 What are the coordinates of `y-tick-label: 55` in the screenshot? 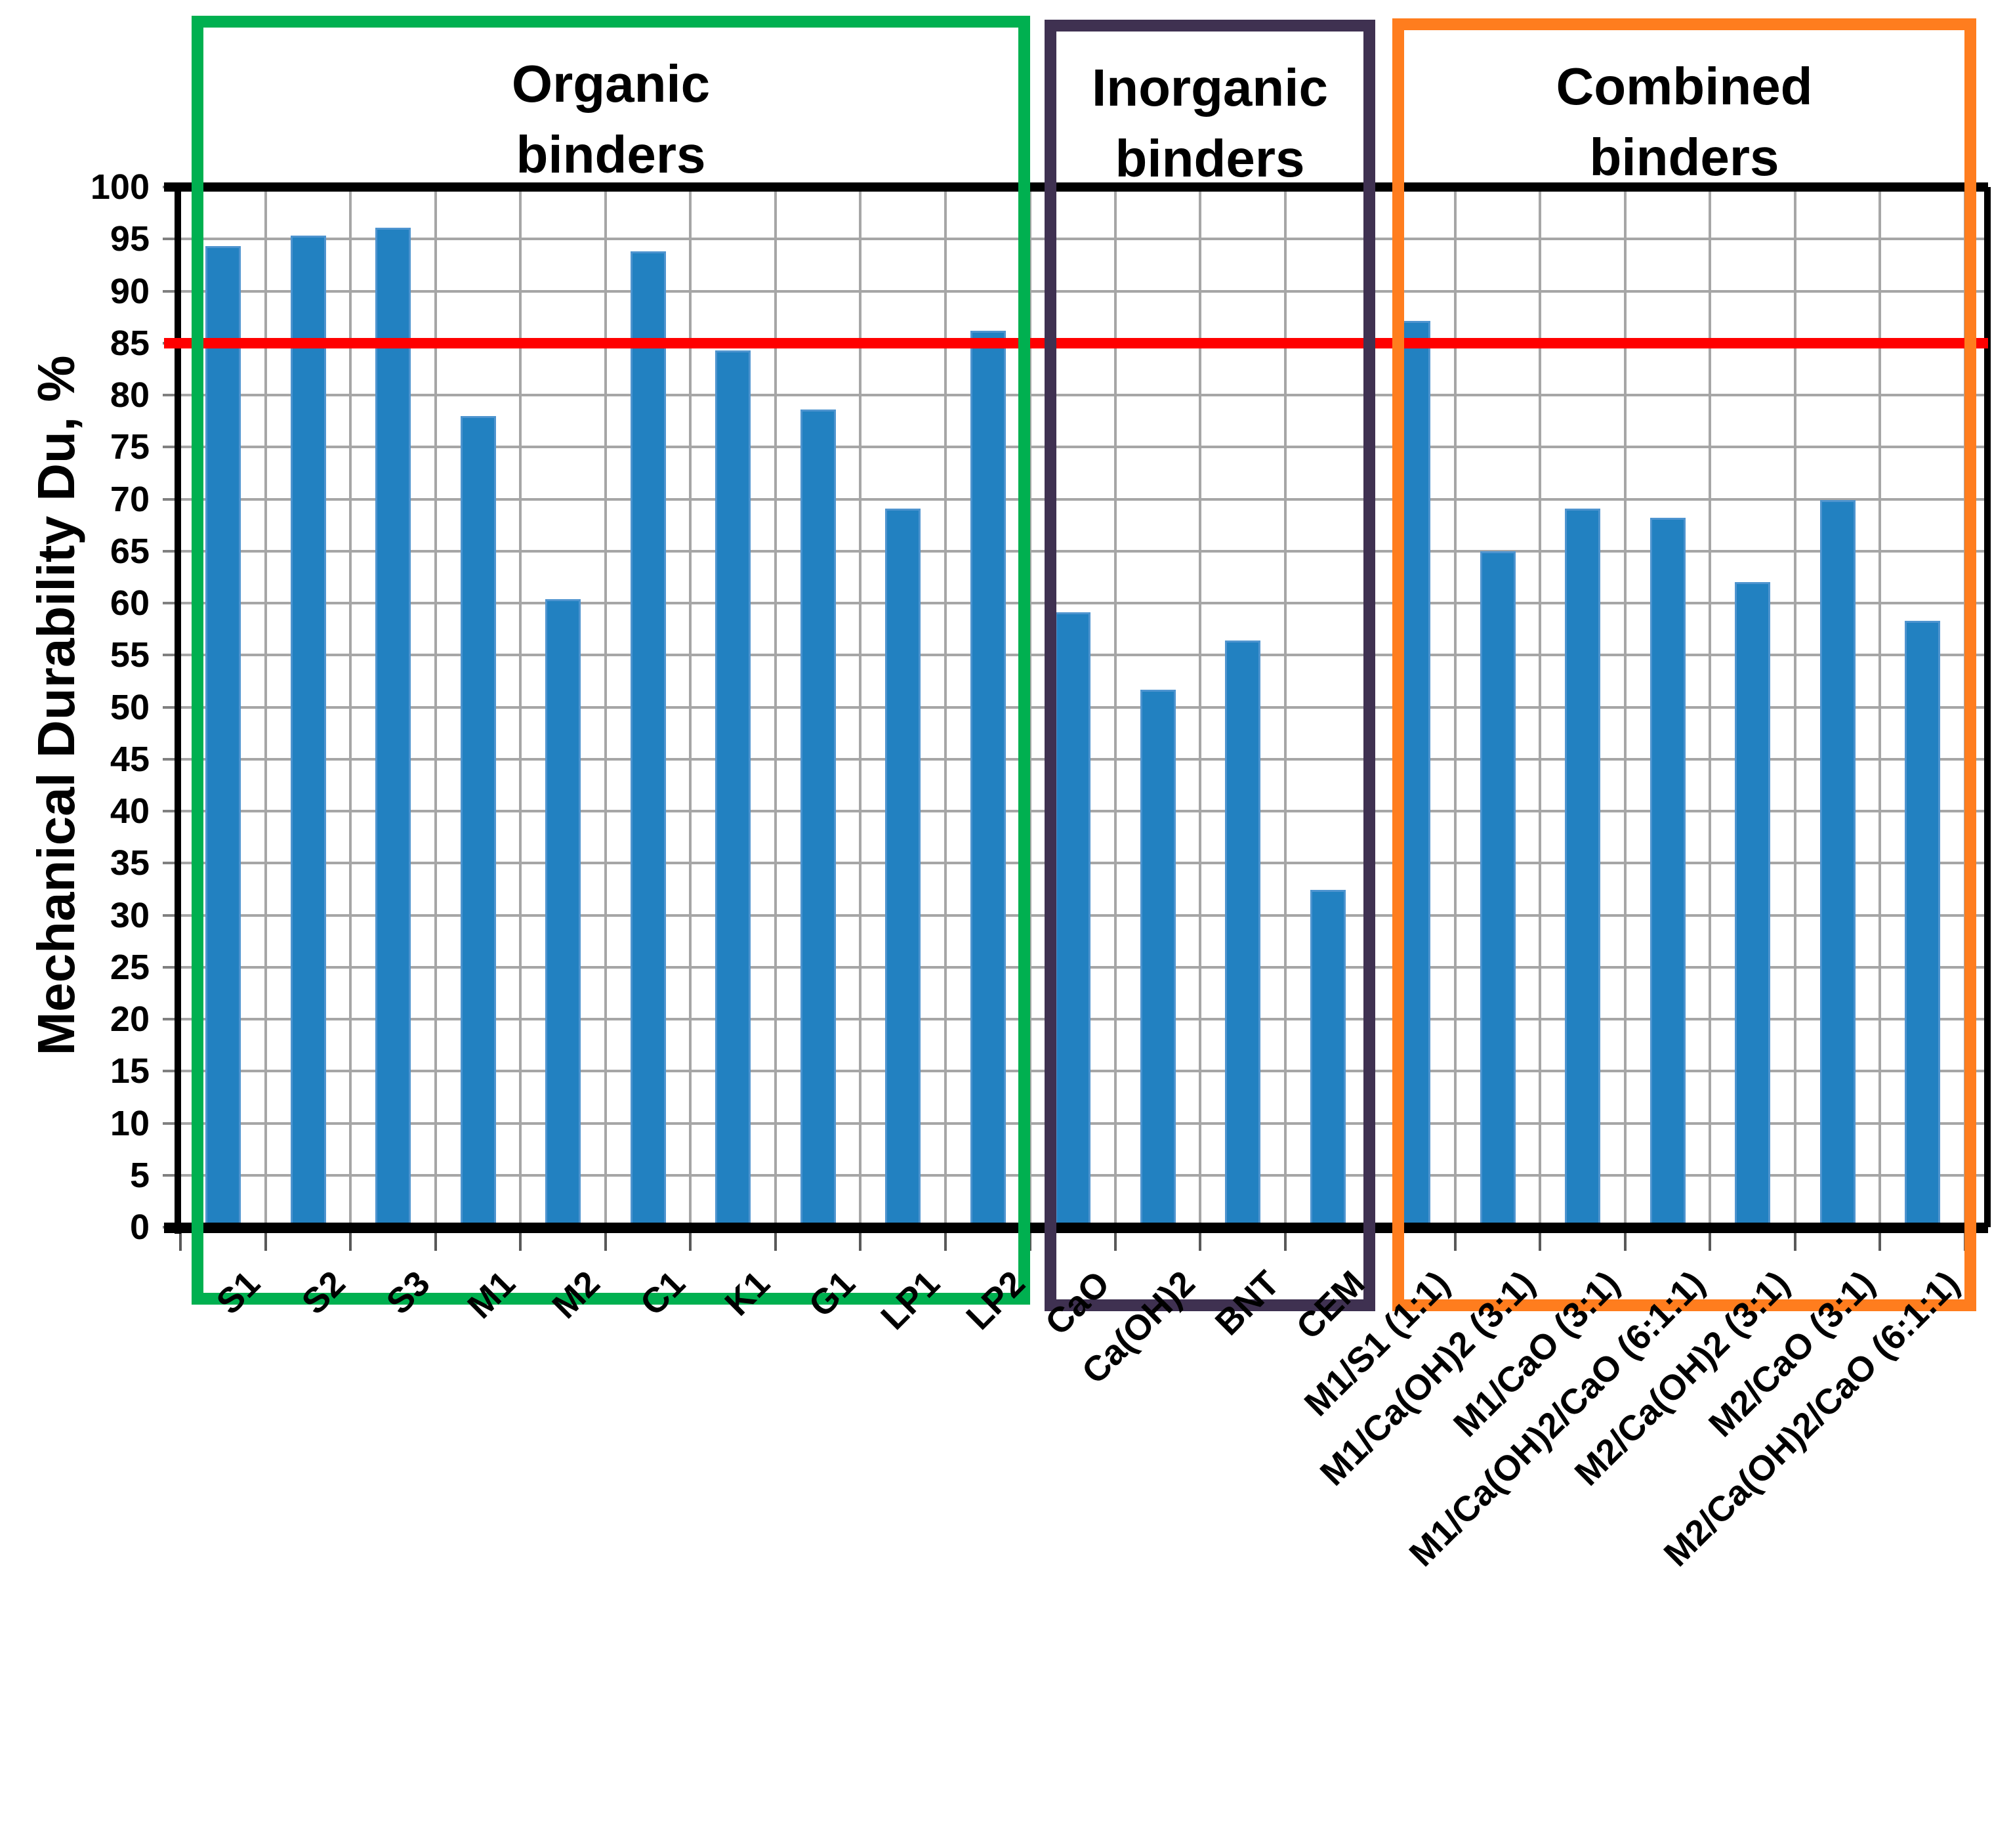 It's located at (130, 655).